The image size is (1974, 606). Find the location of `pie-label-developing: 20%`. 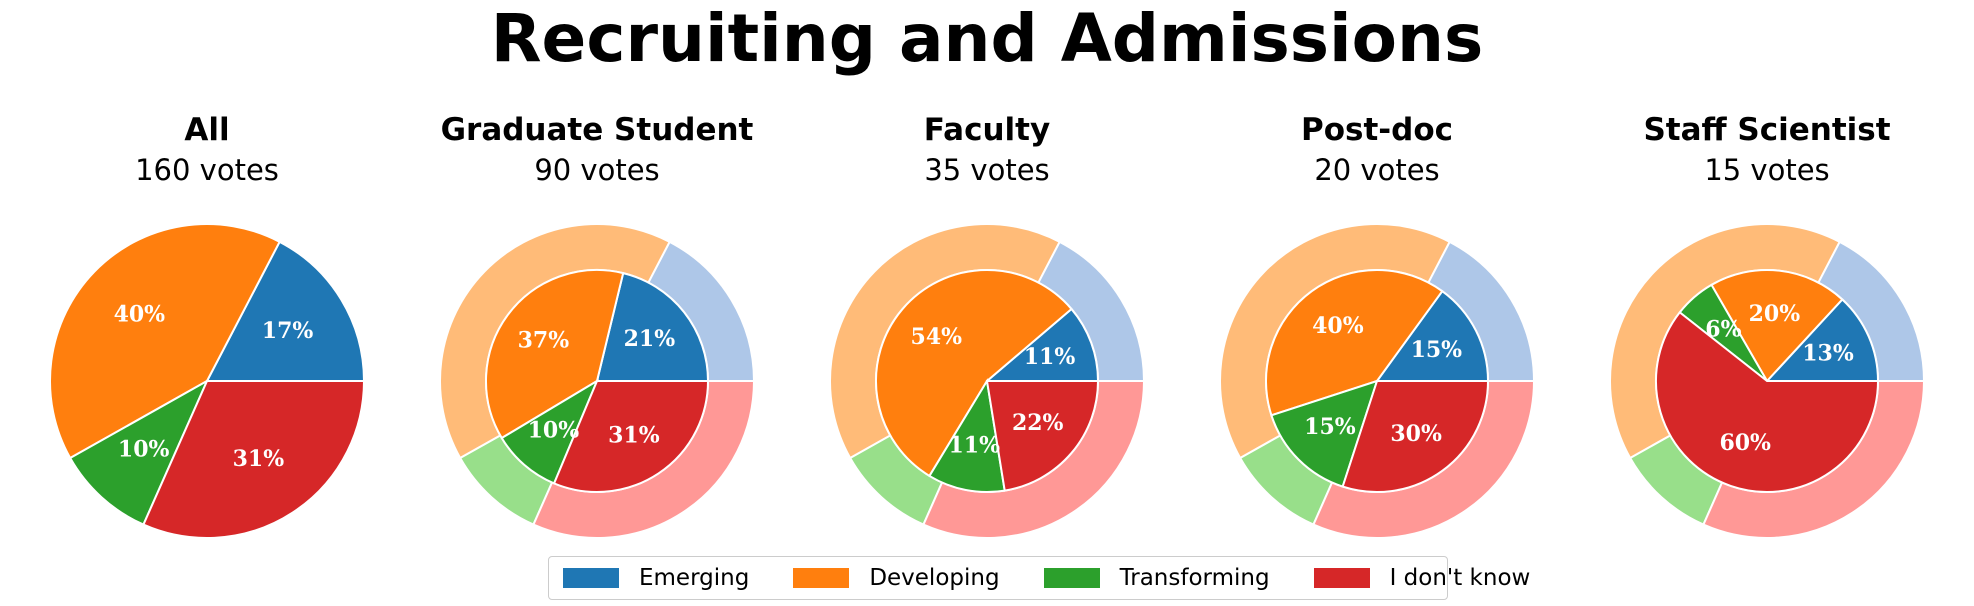

pie-label-developing: 20% is located at coordinates (1775, 314).